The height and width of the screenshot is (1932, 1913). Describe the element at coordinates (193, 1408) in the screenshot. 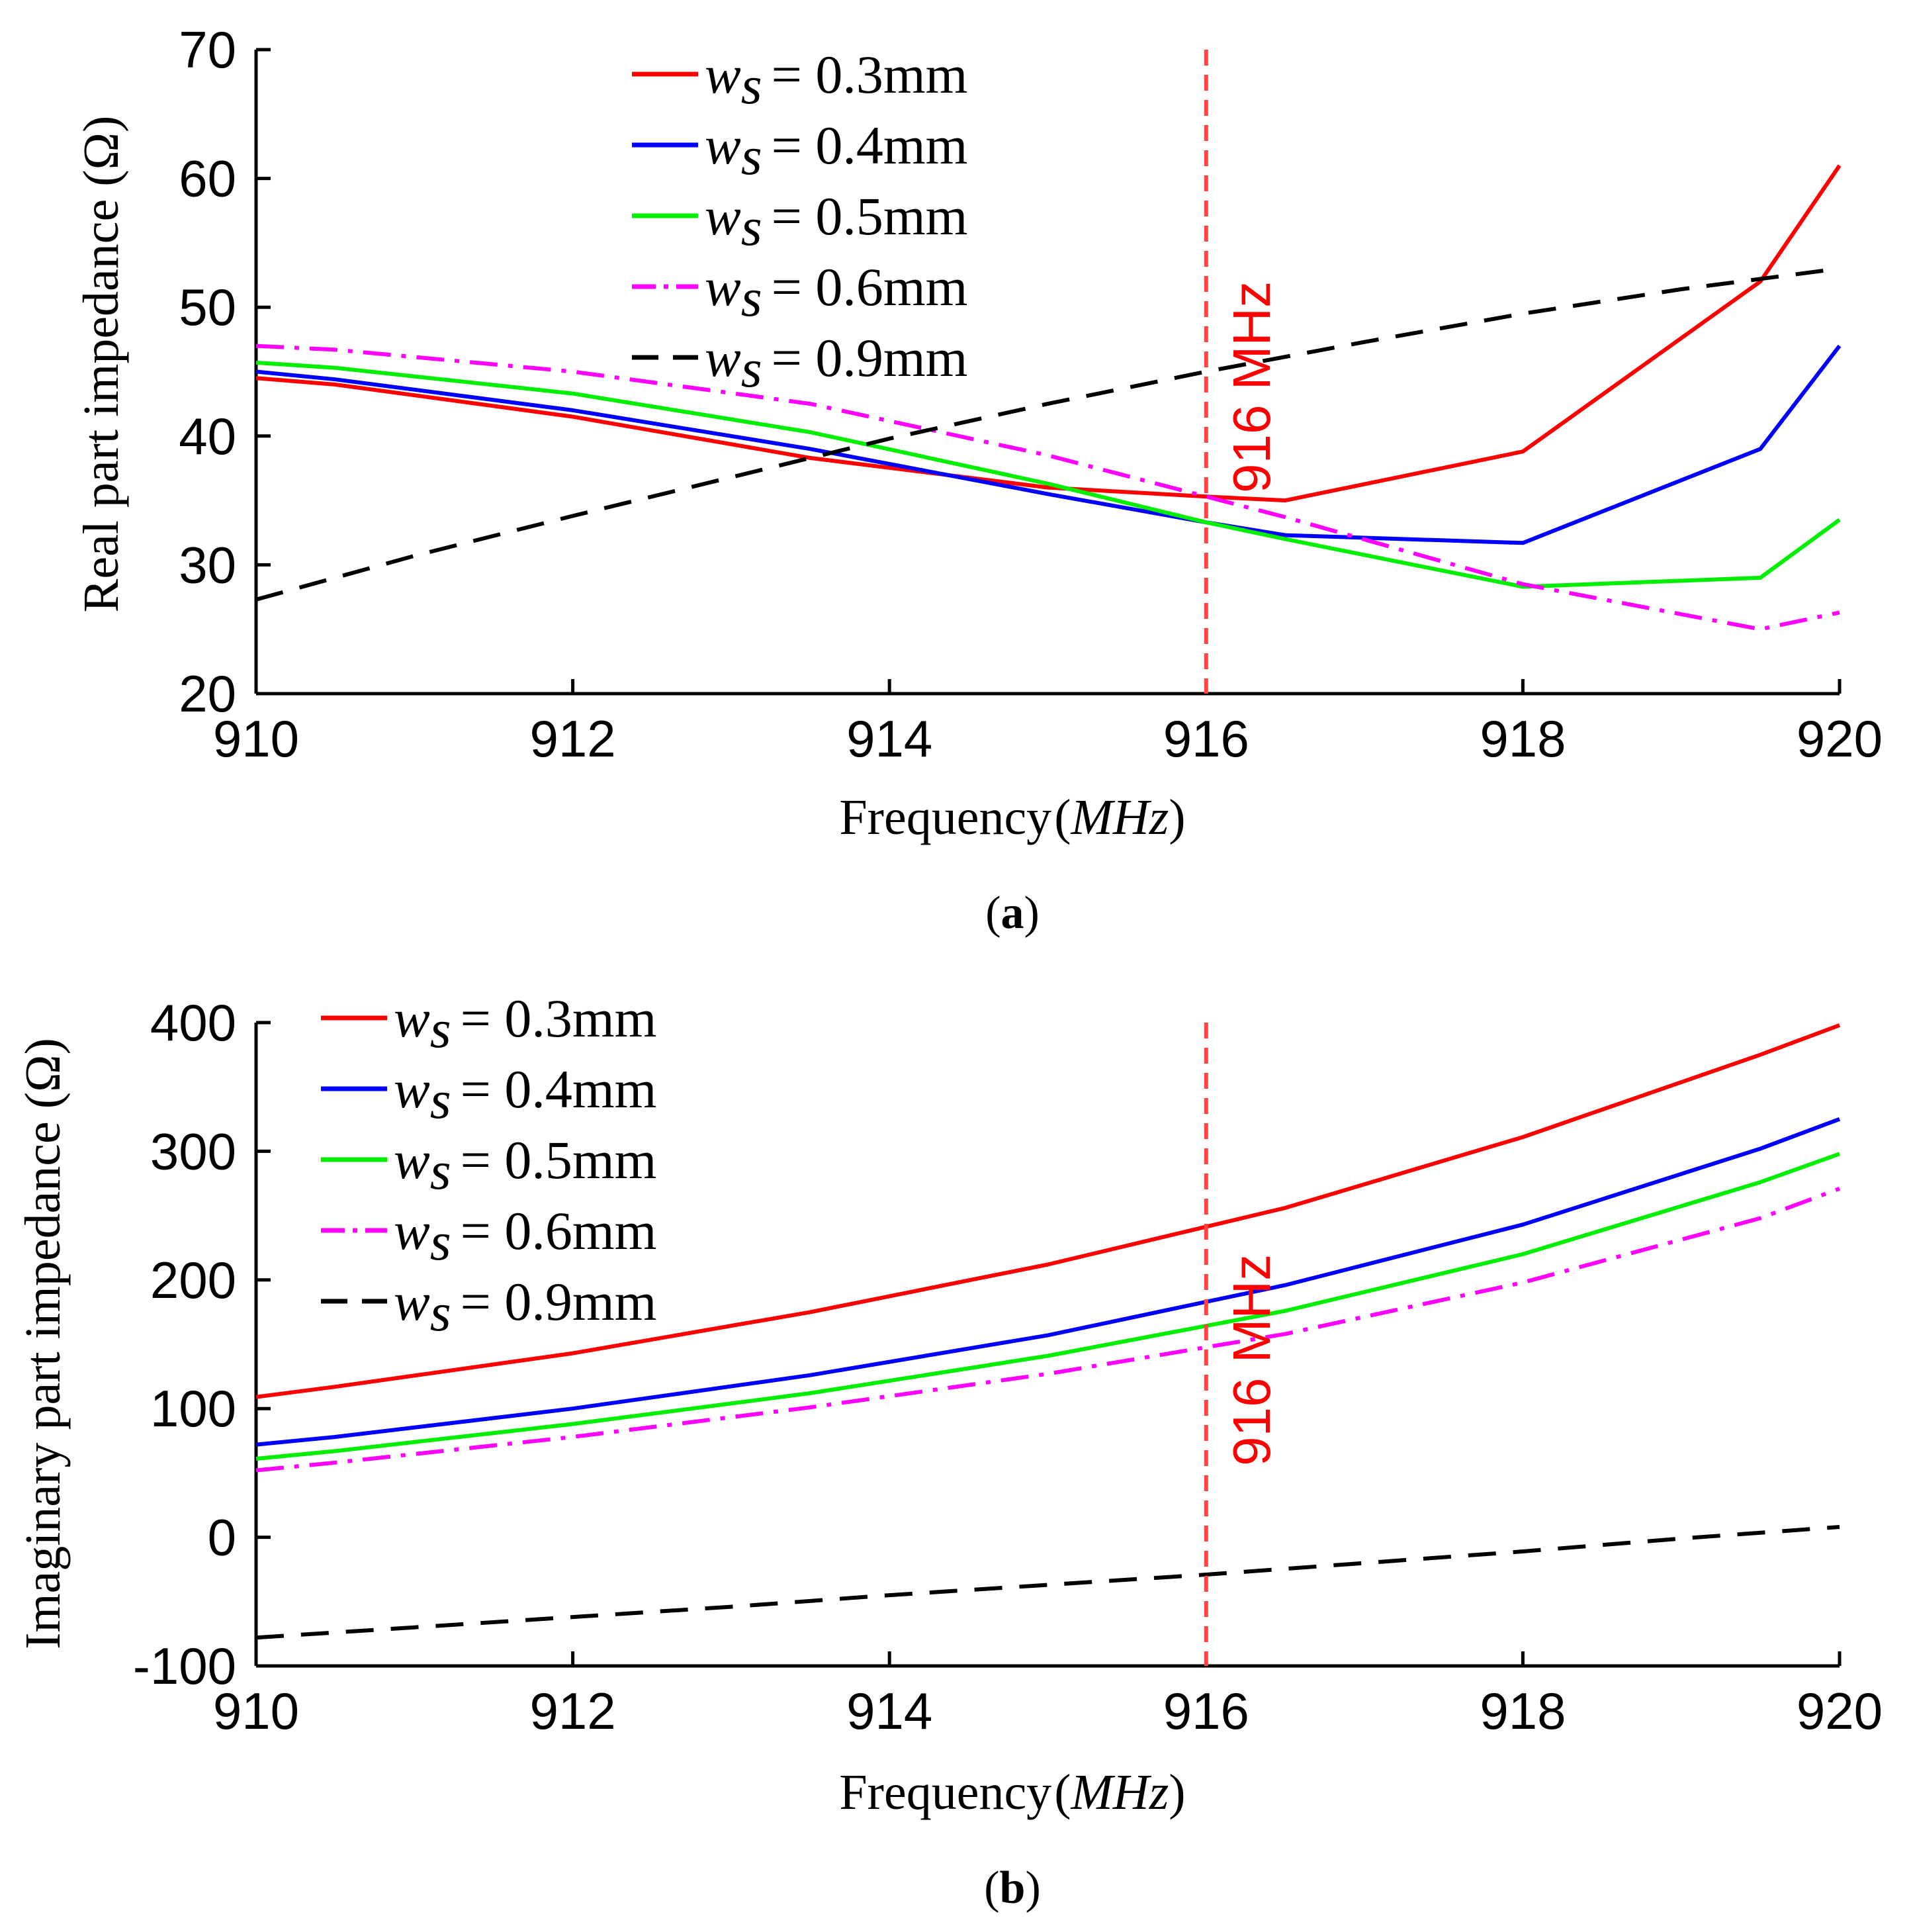

I see `panel-b-ytick-label: 100` at that location.